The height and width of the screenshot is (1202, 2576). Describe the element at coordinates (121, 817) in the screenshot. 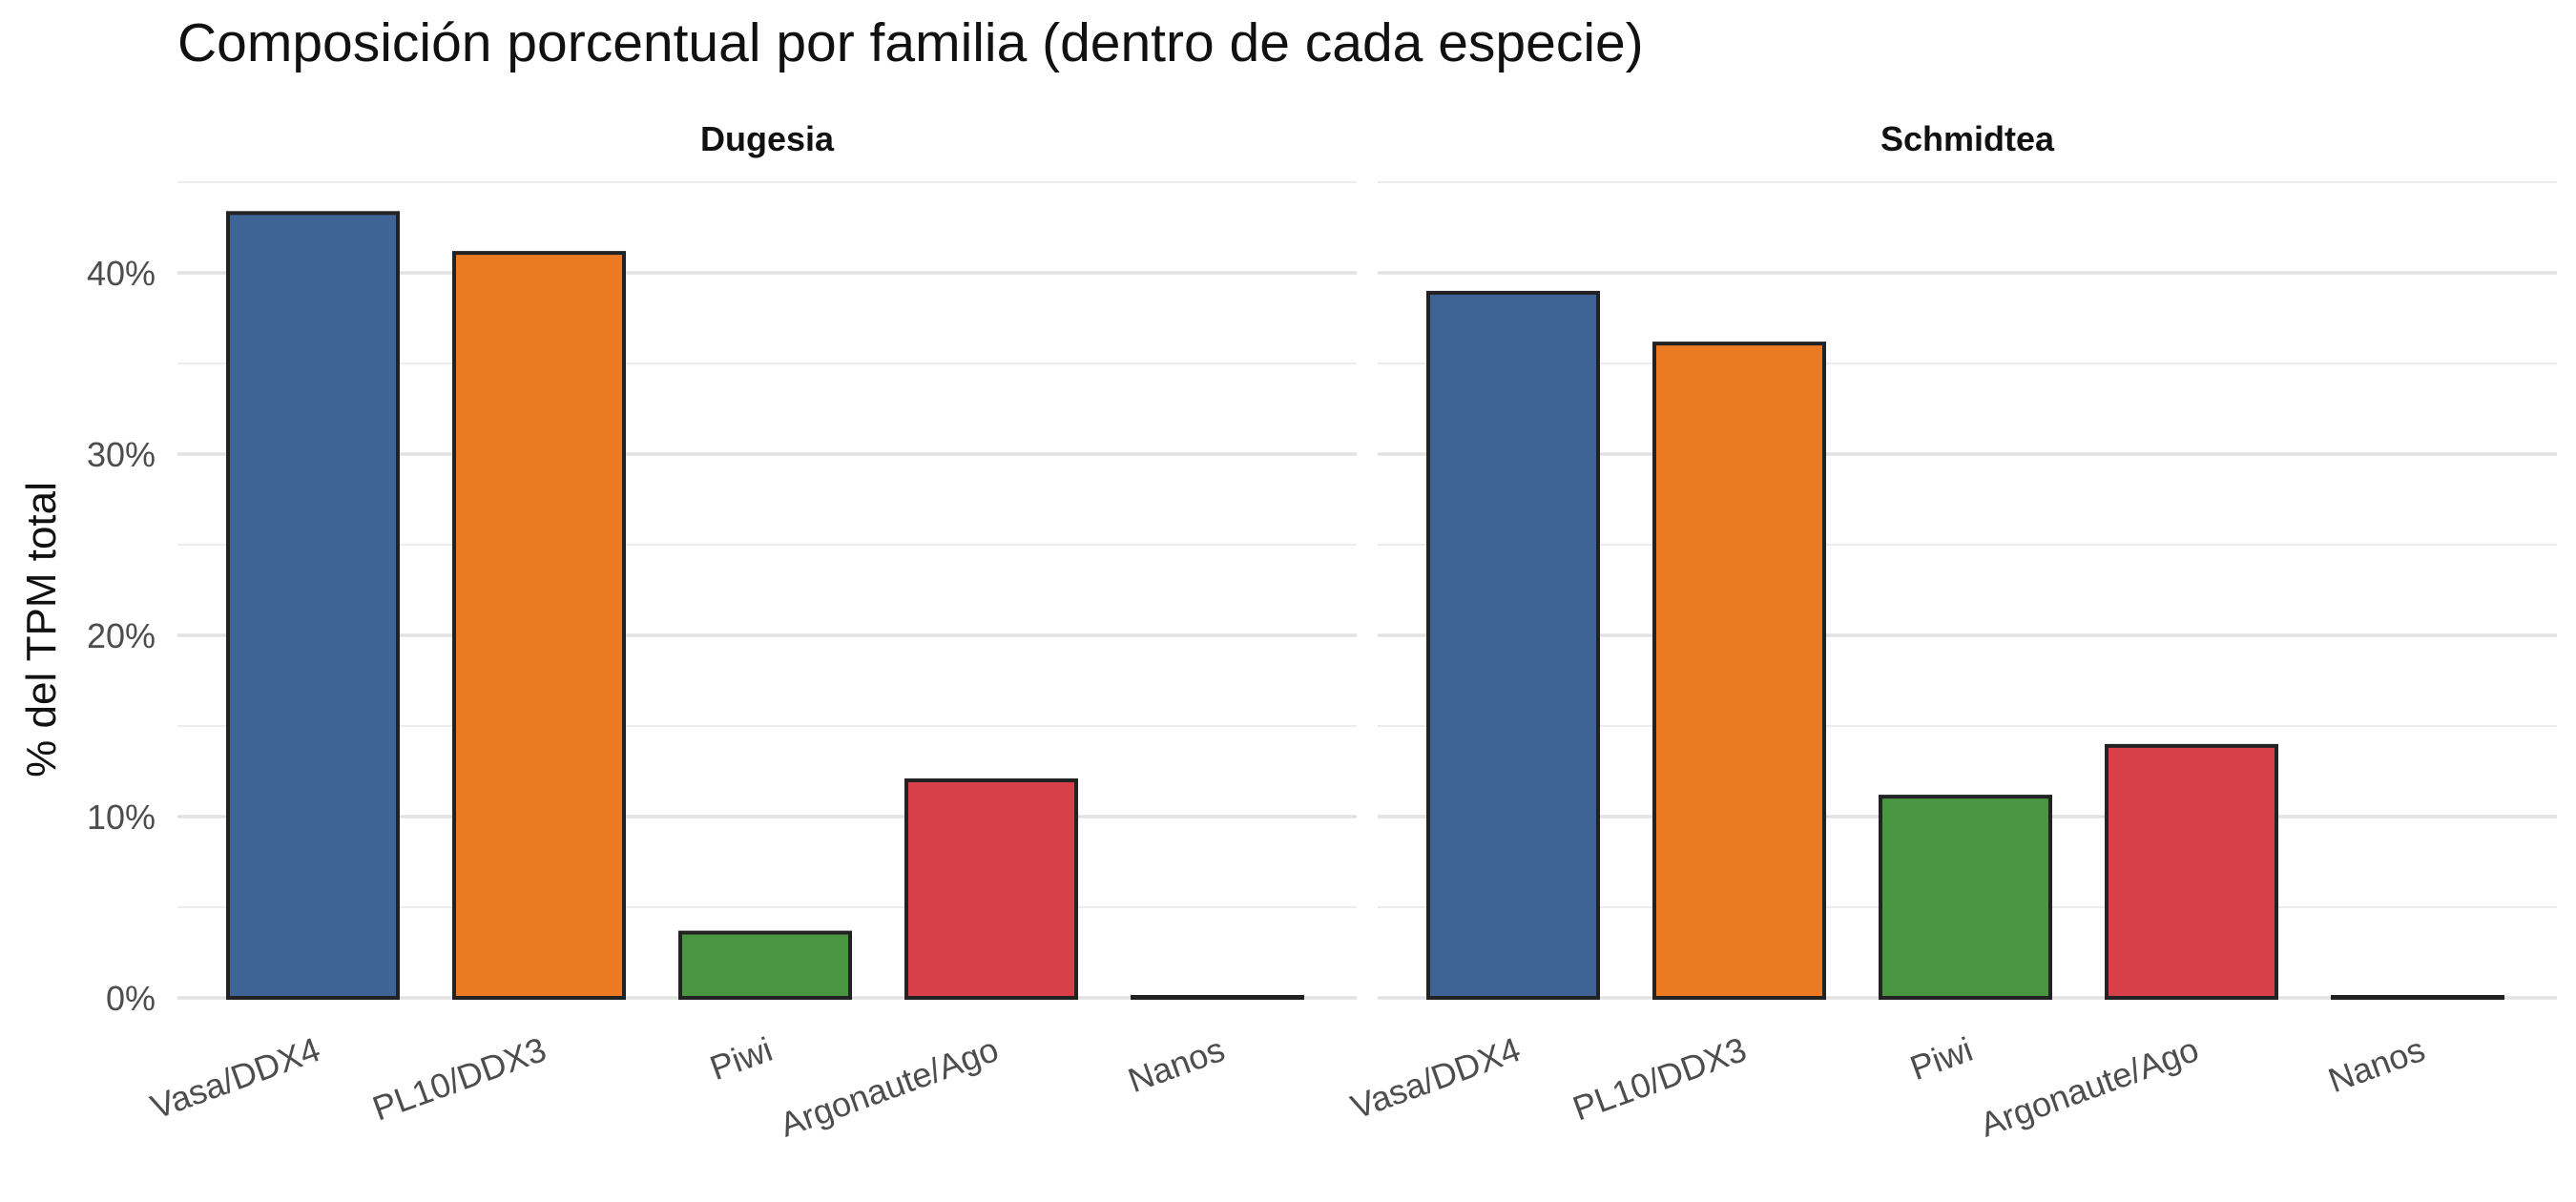

I see `y-tick-label: 10%` at that location.